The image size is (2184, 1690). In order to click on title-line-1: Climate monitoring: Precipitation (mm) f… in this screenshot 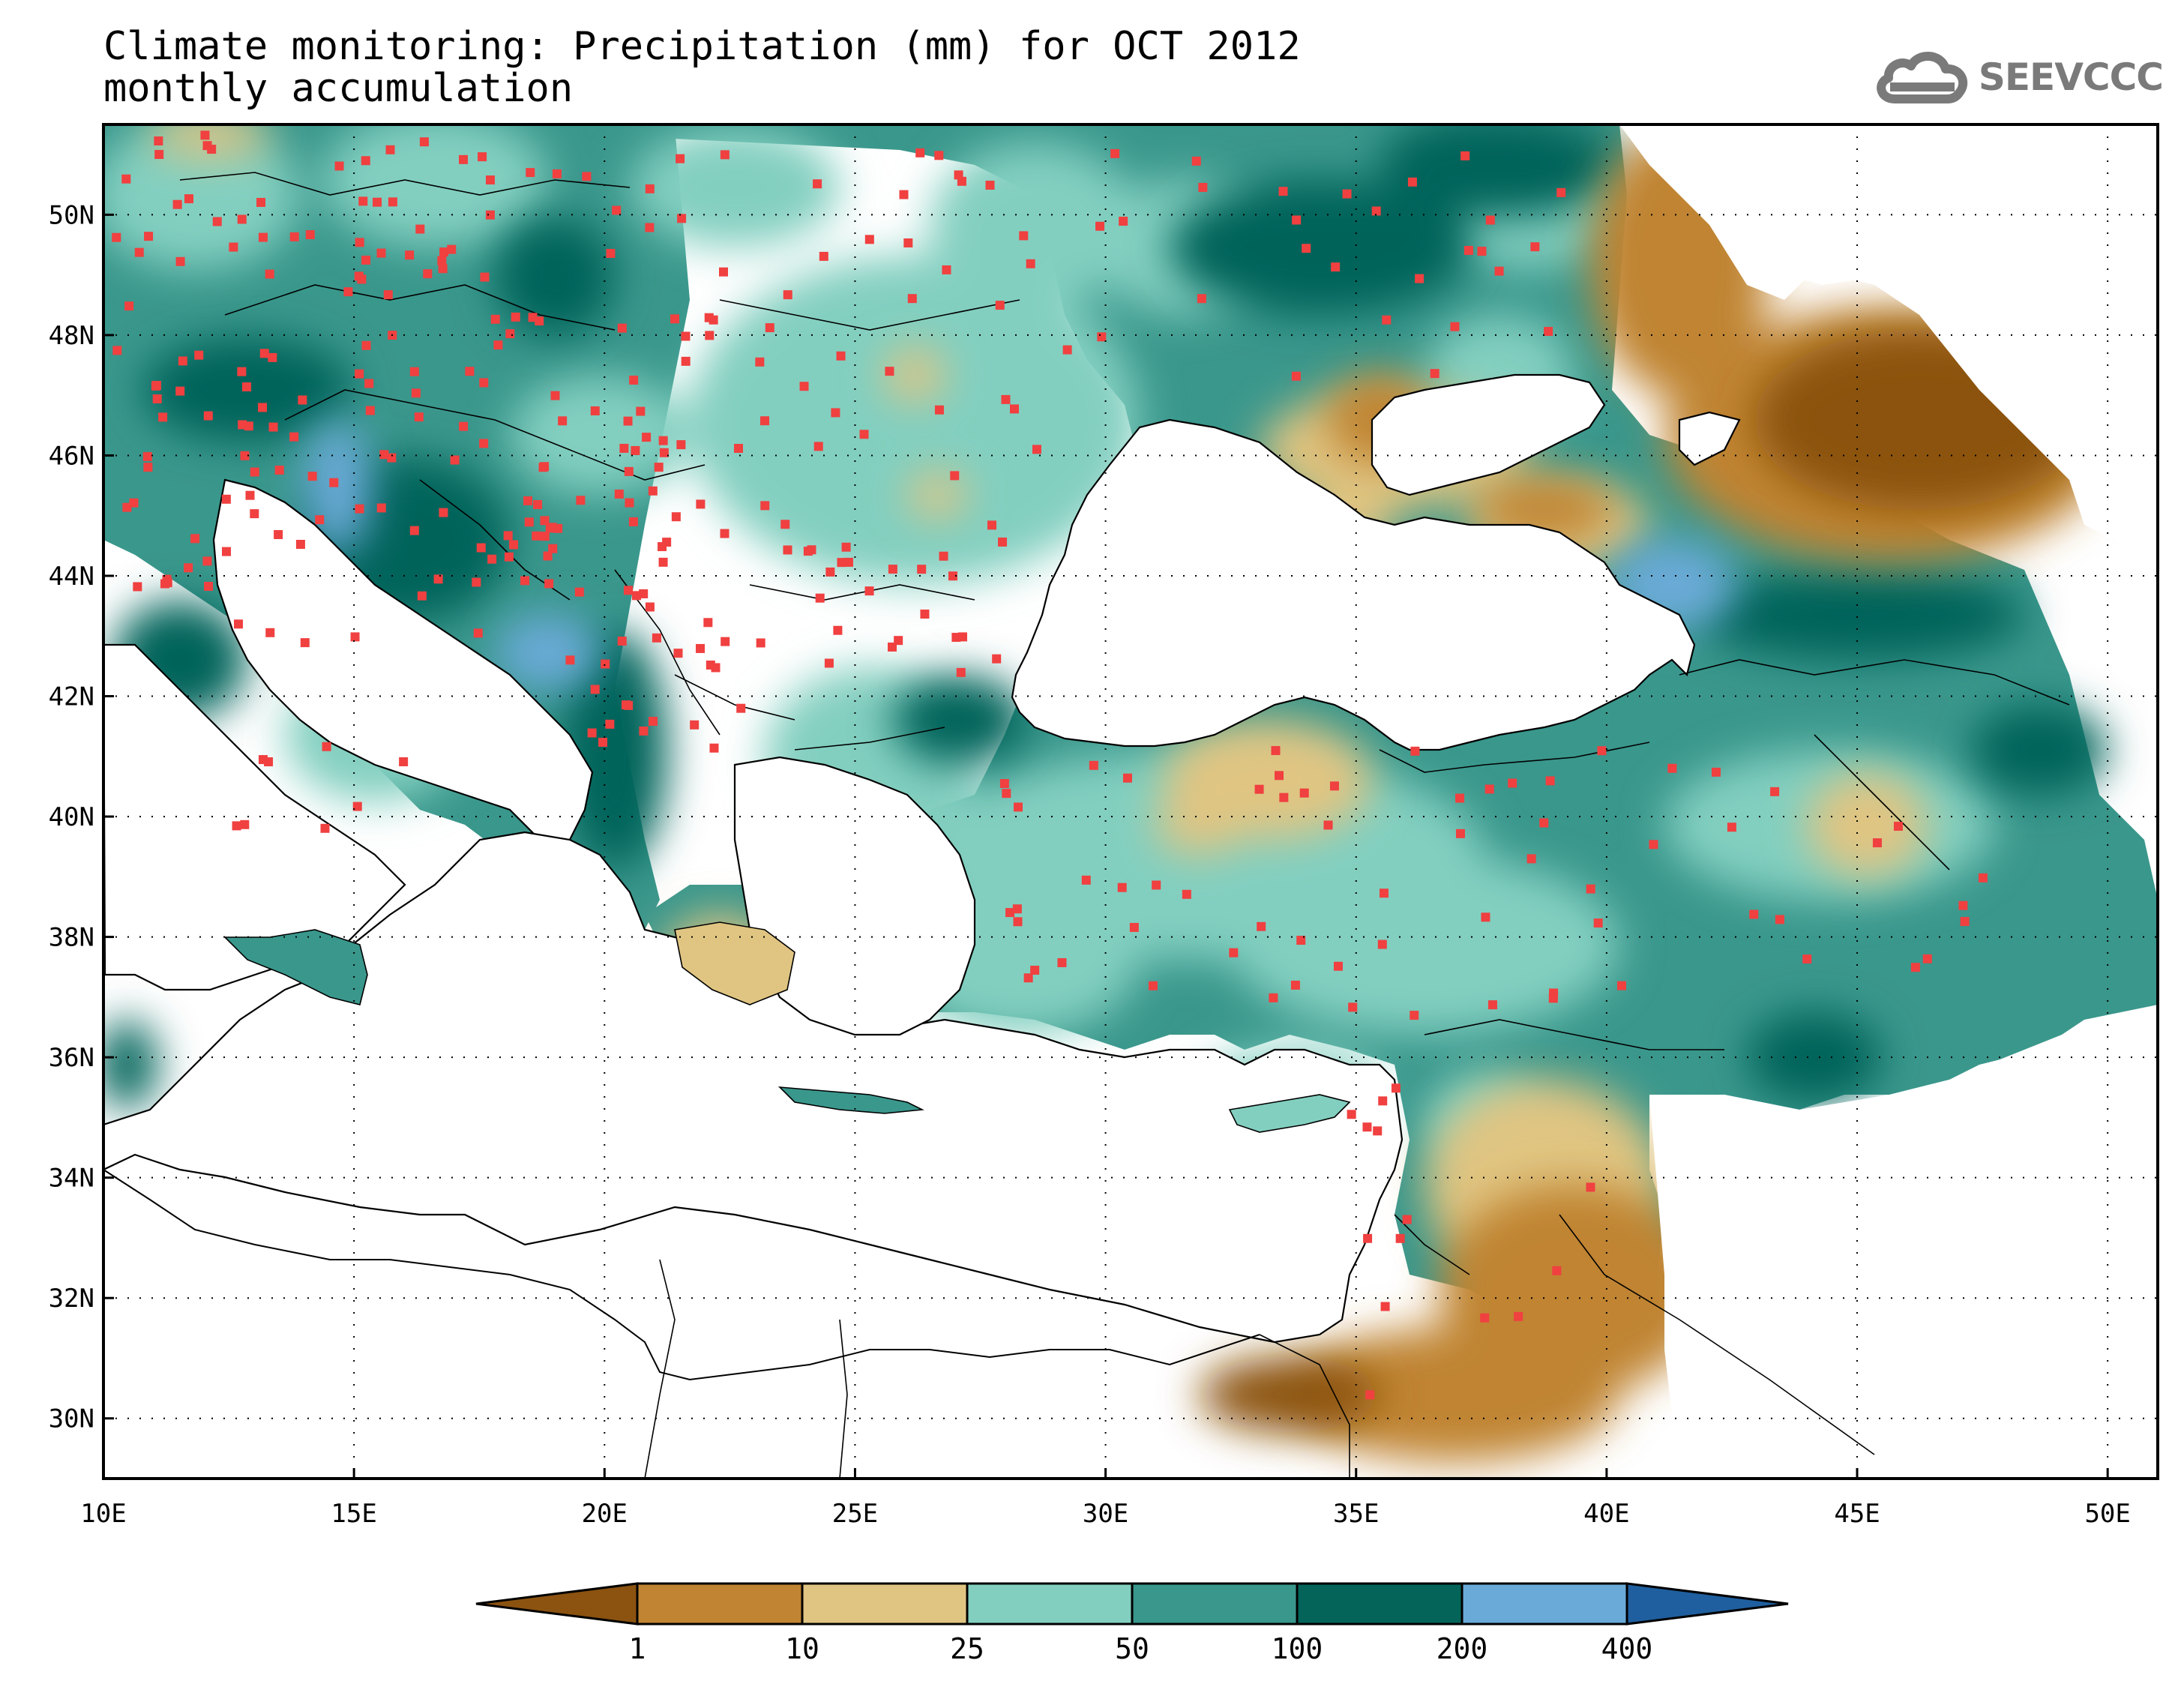, I will do `click(702, 46)`.